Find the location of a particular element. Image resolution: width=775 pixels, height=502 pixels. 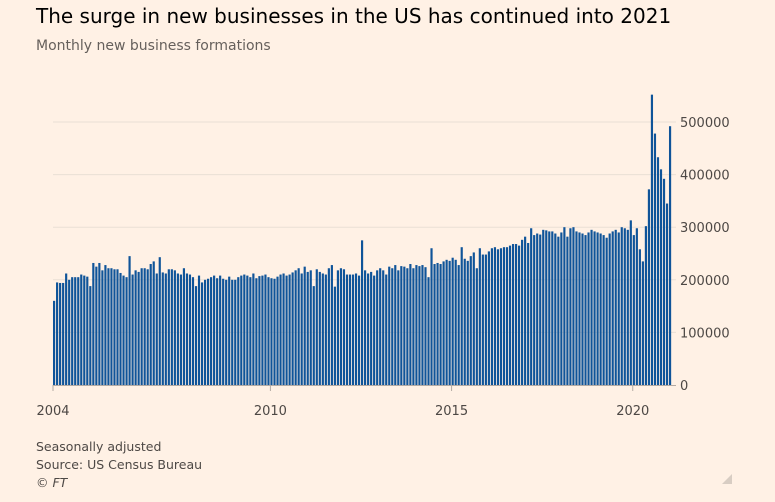

note-source: Source: US Census Bureau is located at coordinates (119, 464).